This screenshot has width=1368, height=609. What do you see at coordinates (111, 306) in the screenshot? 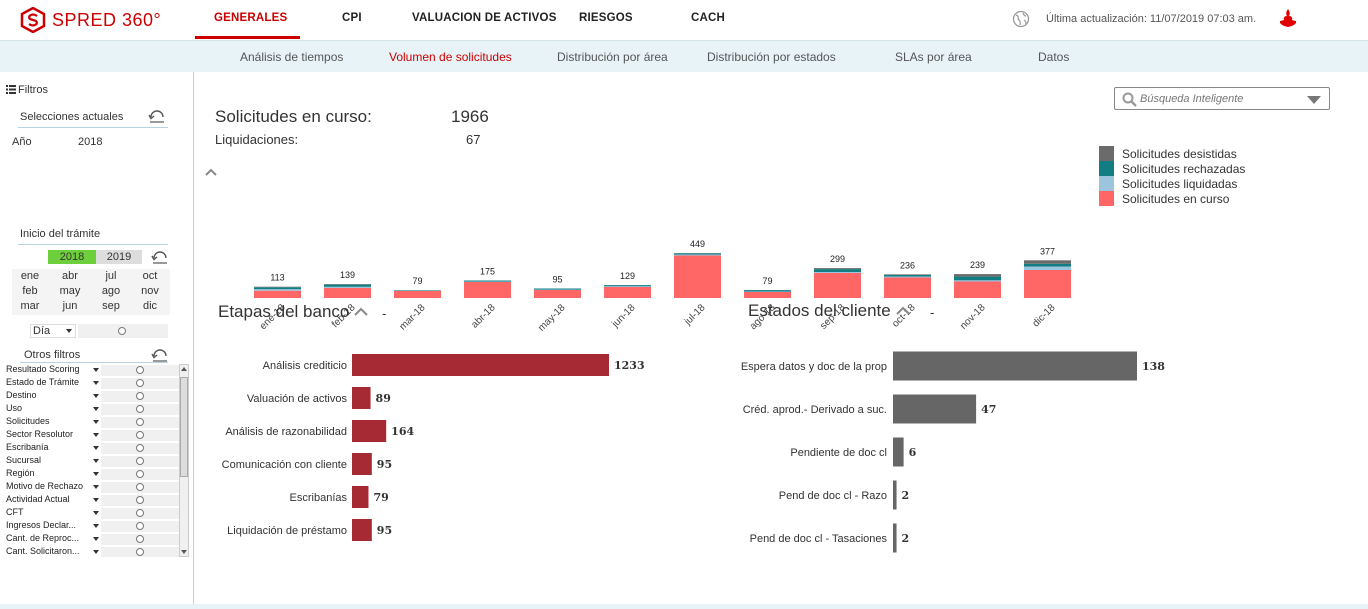
I see `month-sep: sep` at bounding box center [111, 306].